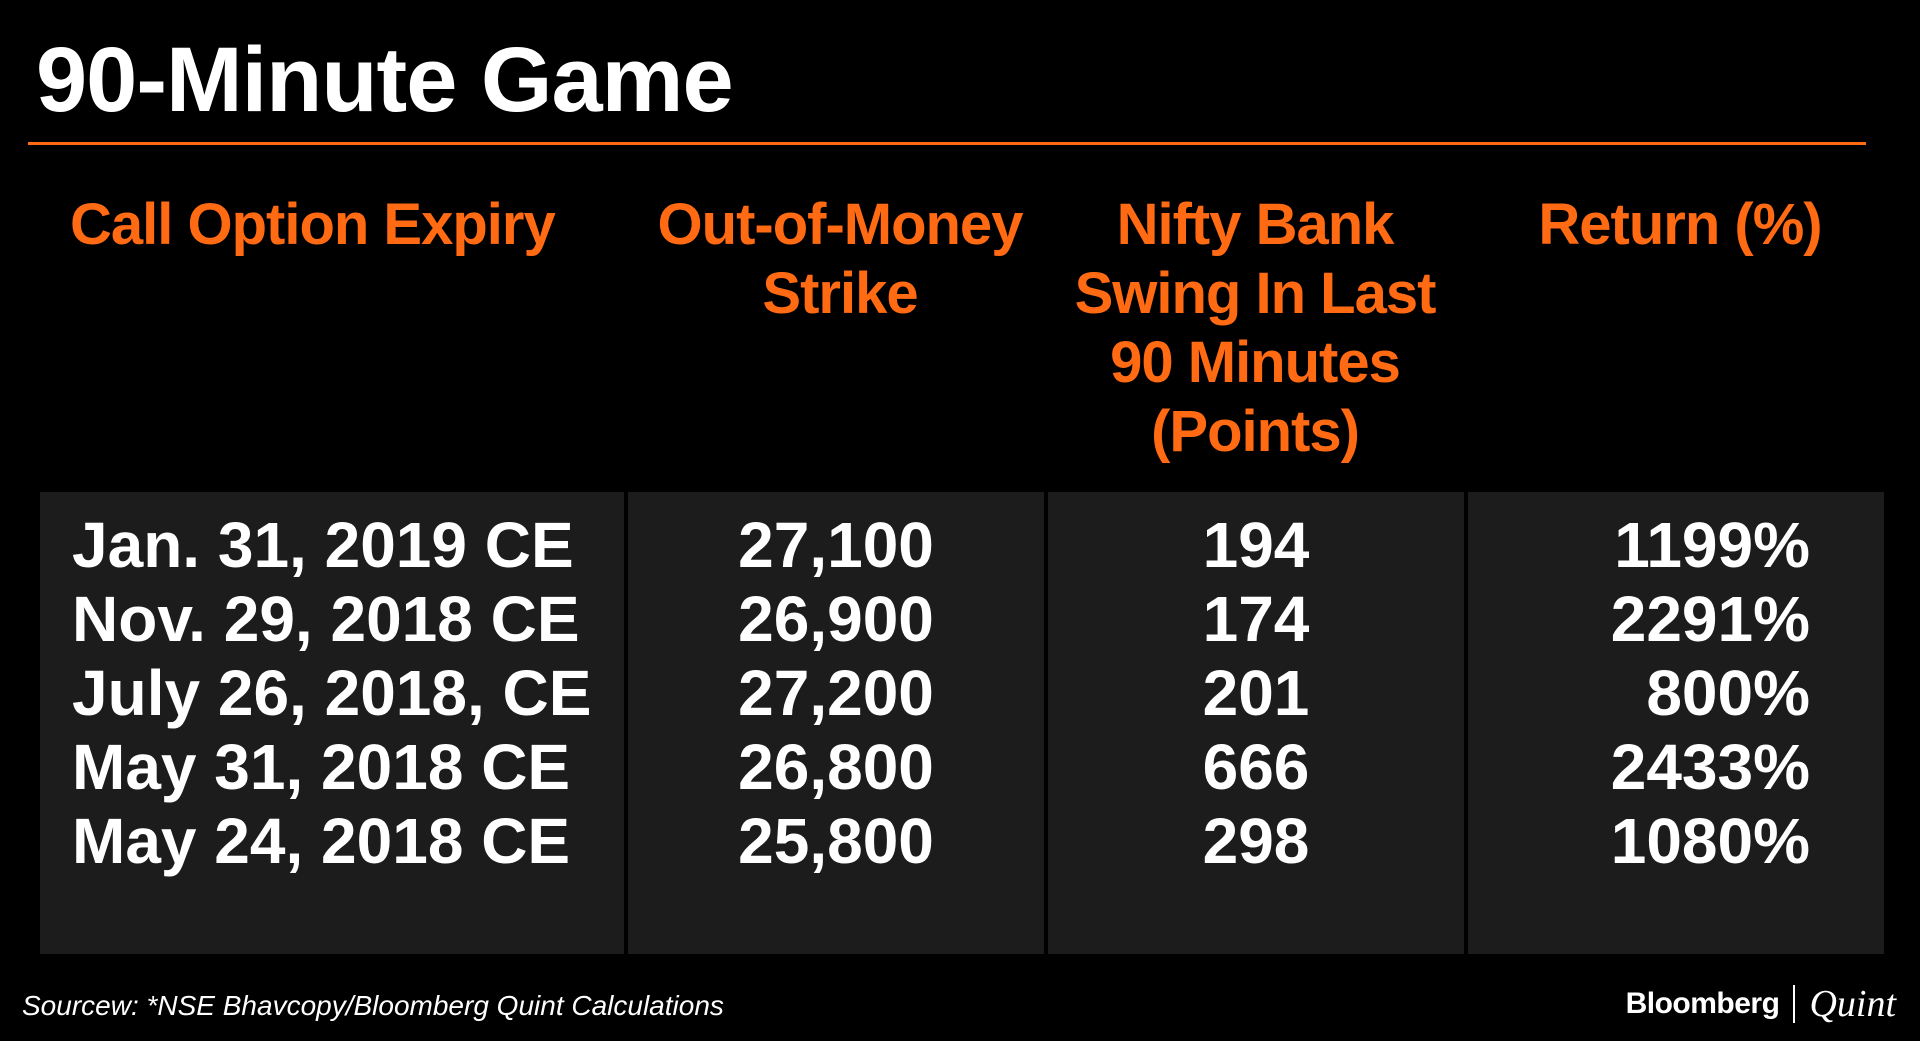 The image size is (1920, 1041). Describe the element at coordinates (321, 841) in the screenshot. I see `cell-expiry: May 24, 2018 CE` at that location.